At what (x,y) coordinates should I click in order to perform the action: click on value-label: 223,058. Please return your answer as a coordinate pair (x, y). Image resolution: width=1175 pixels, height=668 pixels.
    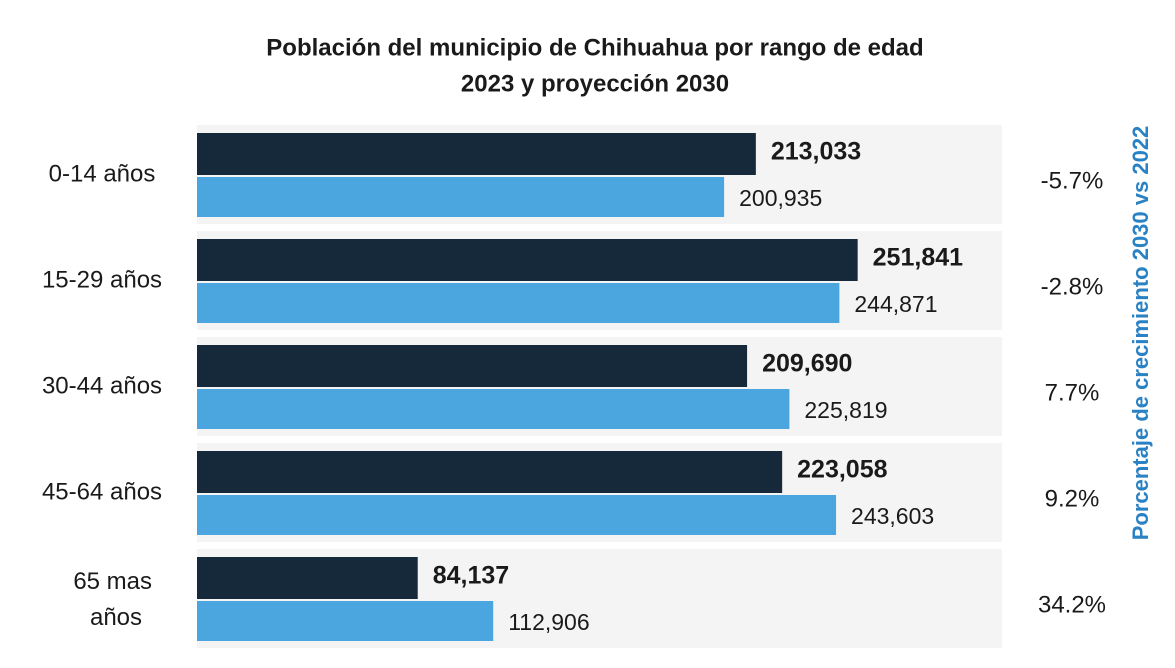
    Looking at the image, I should click on (842, 470).